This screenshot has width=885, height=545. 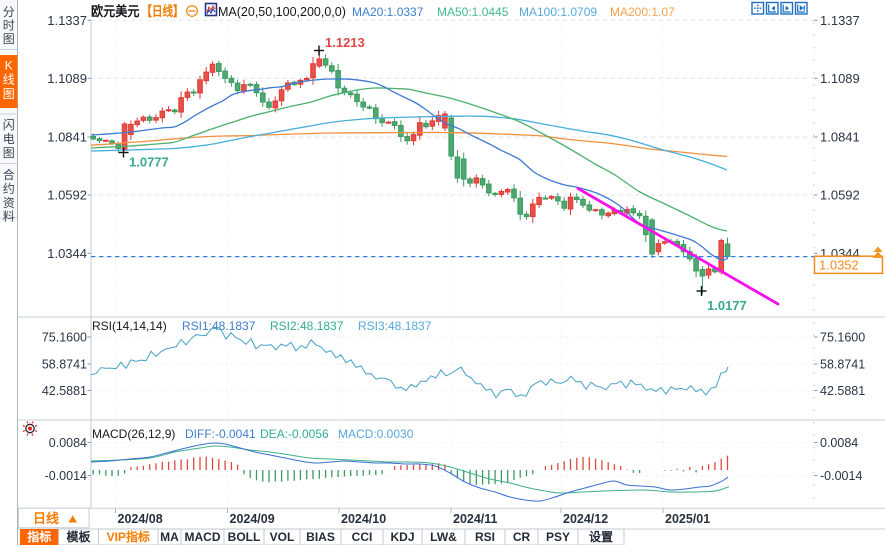 What do you see at coordinates (687, 519) in the screenshot?
I see `svg-text: 2025/01` at bounding box center [687, 519].